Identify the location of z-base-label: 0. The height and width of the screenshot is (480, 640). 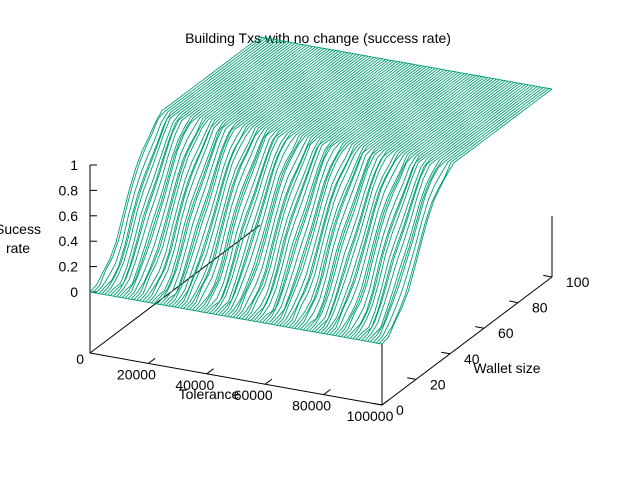
(80, 359).